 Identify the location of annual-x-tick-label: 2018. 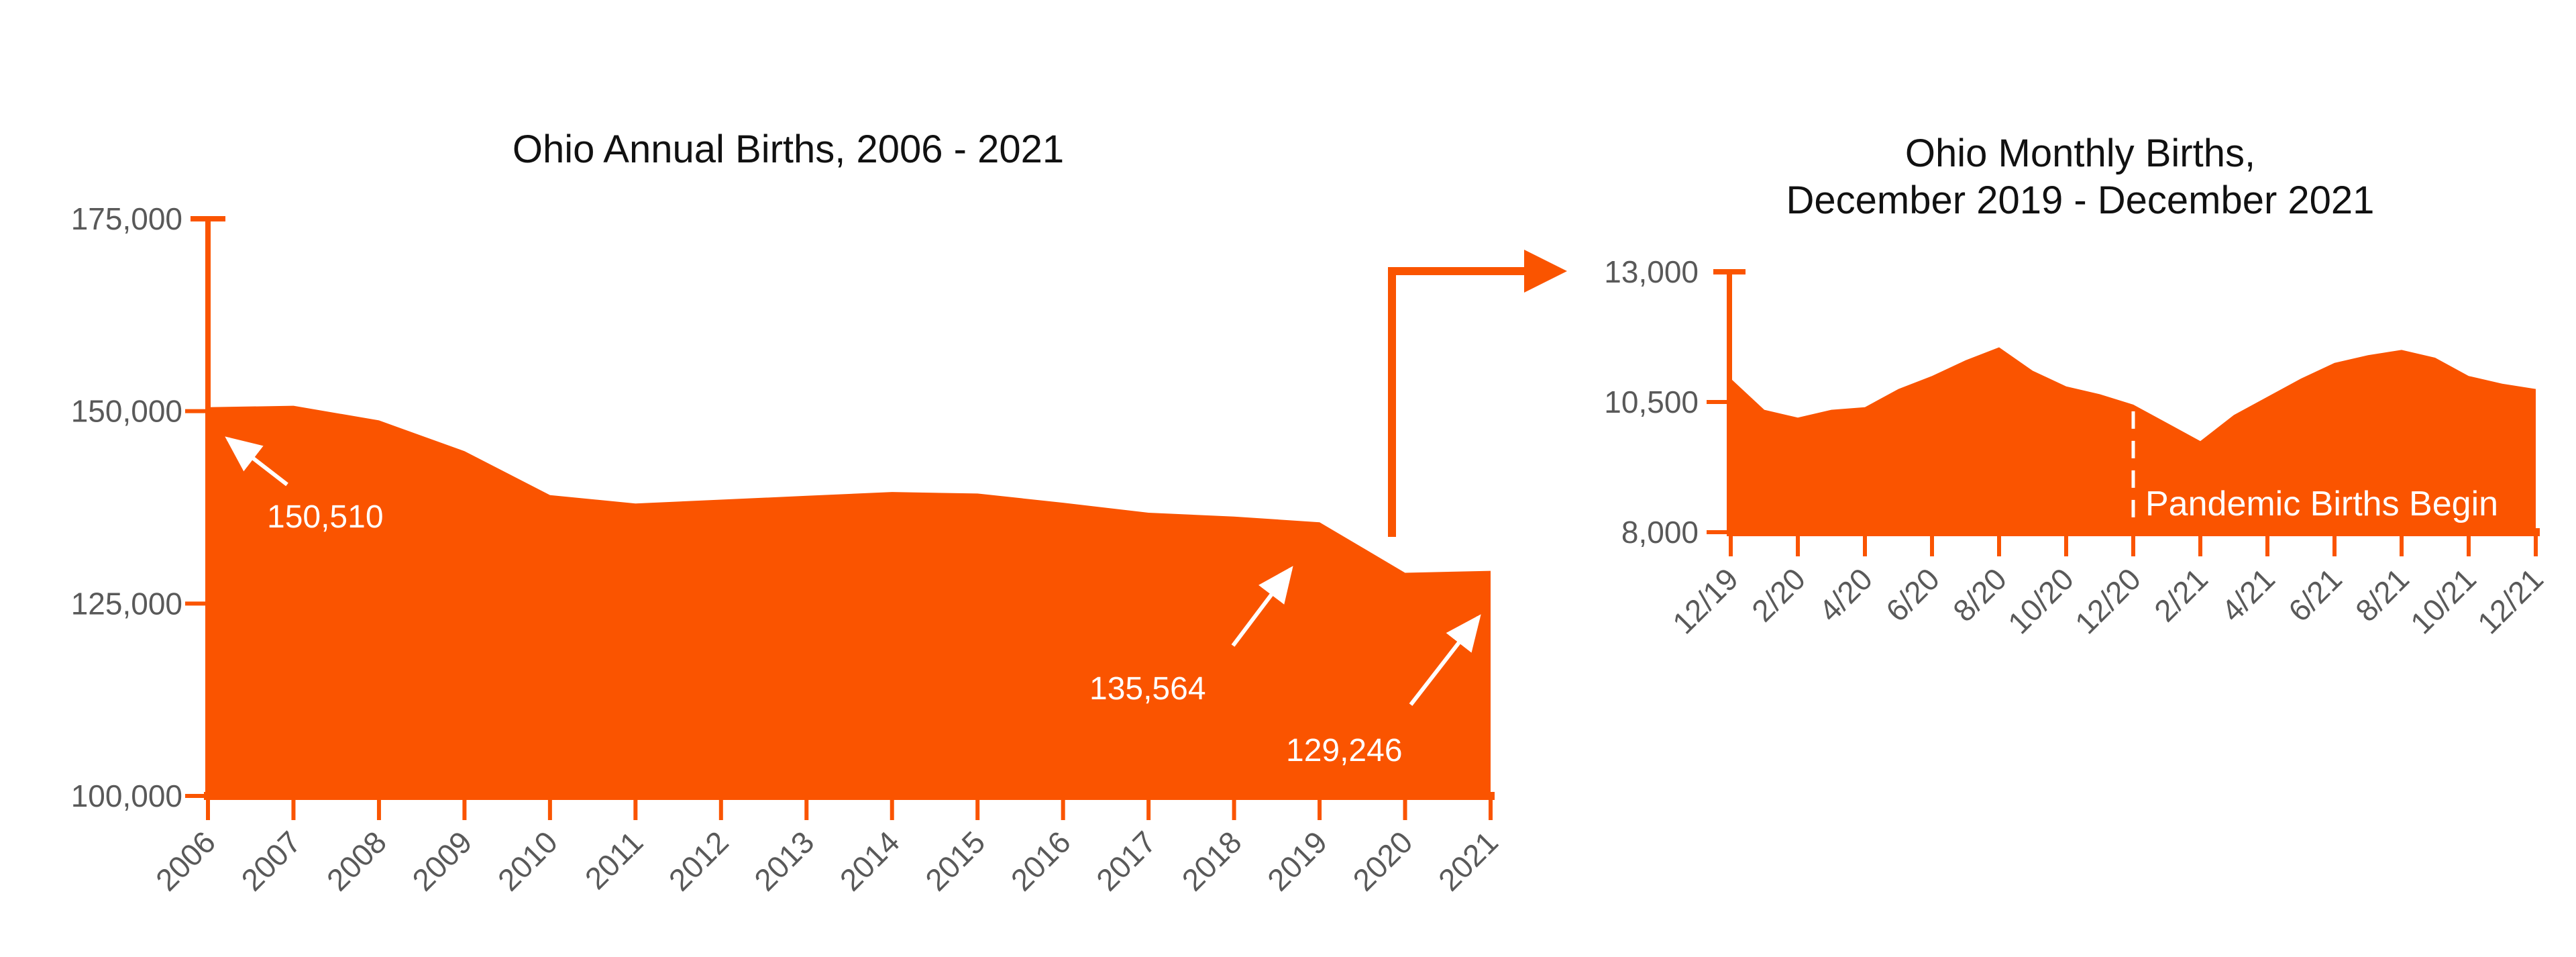
(1211, 861).